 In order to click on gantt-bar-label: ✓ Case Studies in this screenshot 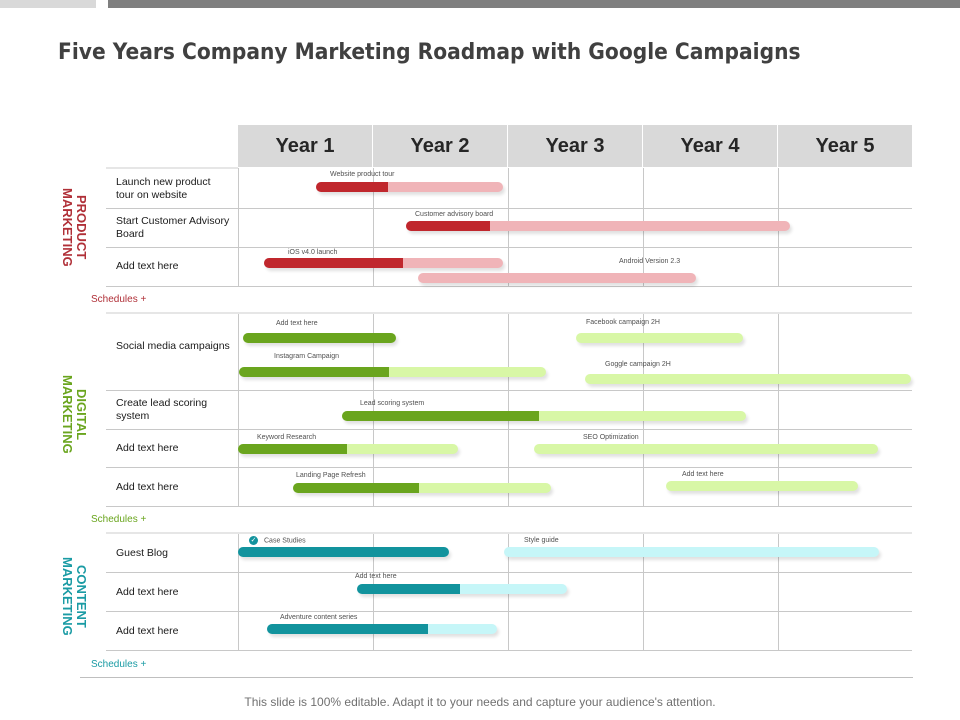, I will do `click(277, 540)`.